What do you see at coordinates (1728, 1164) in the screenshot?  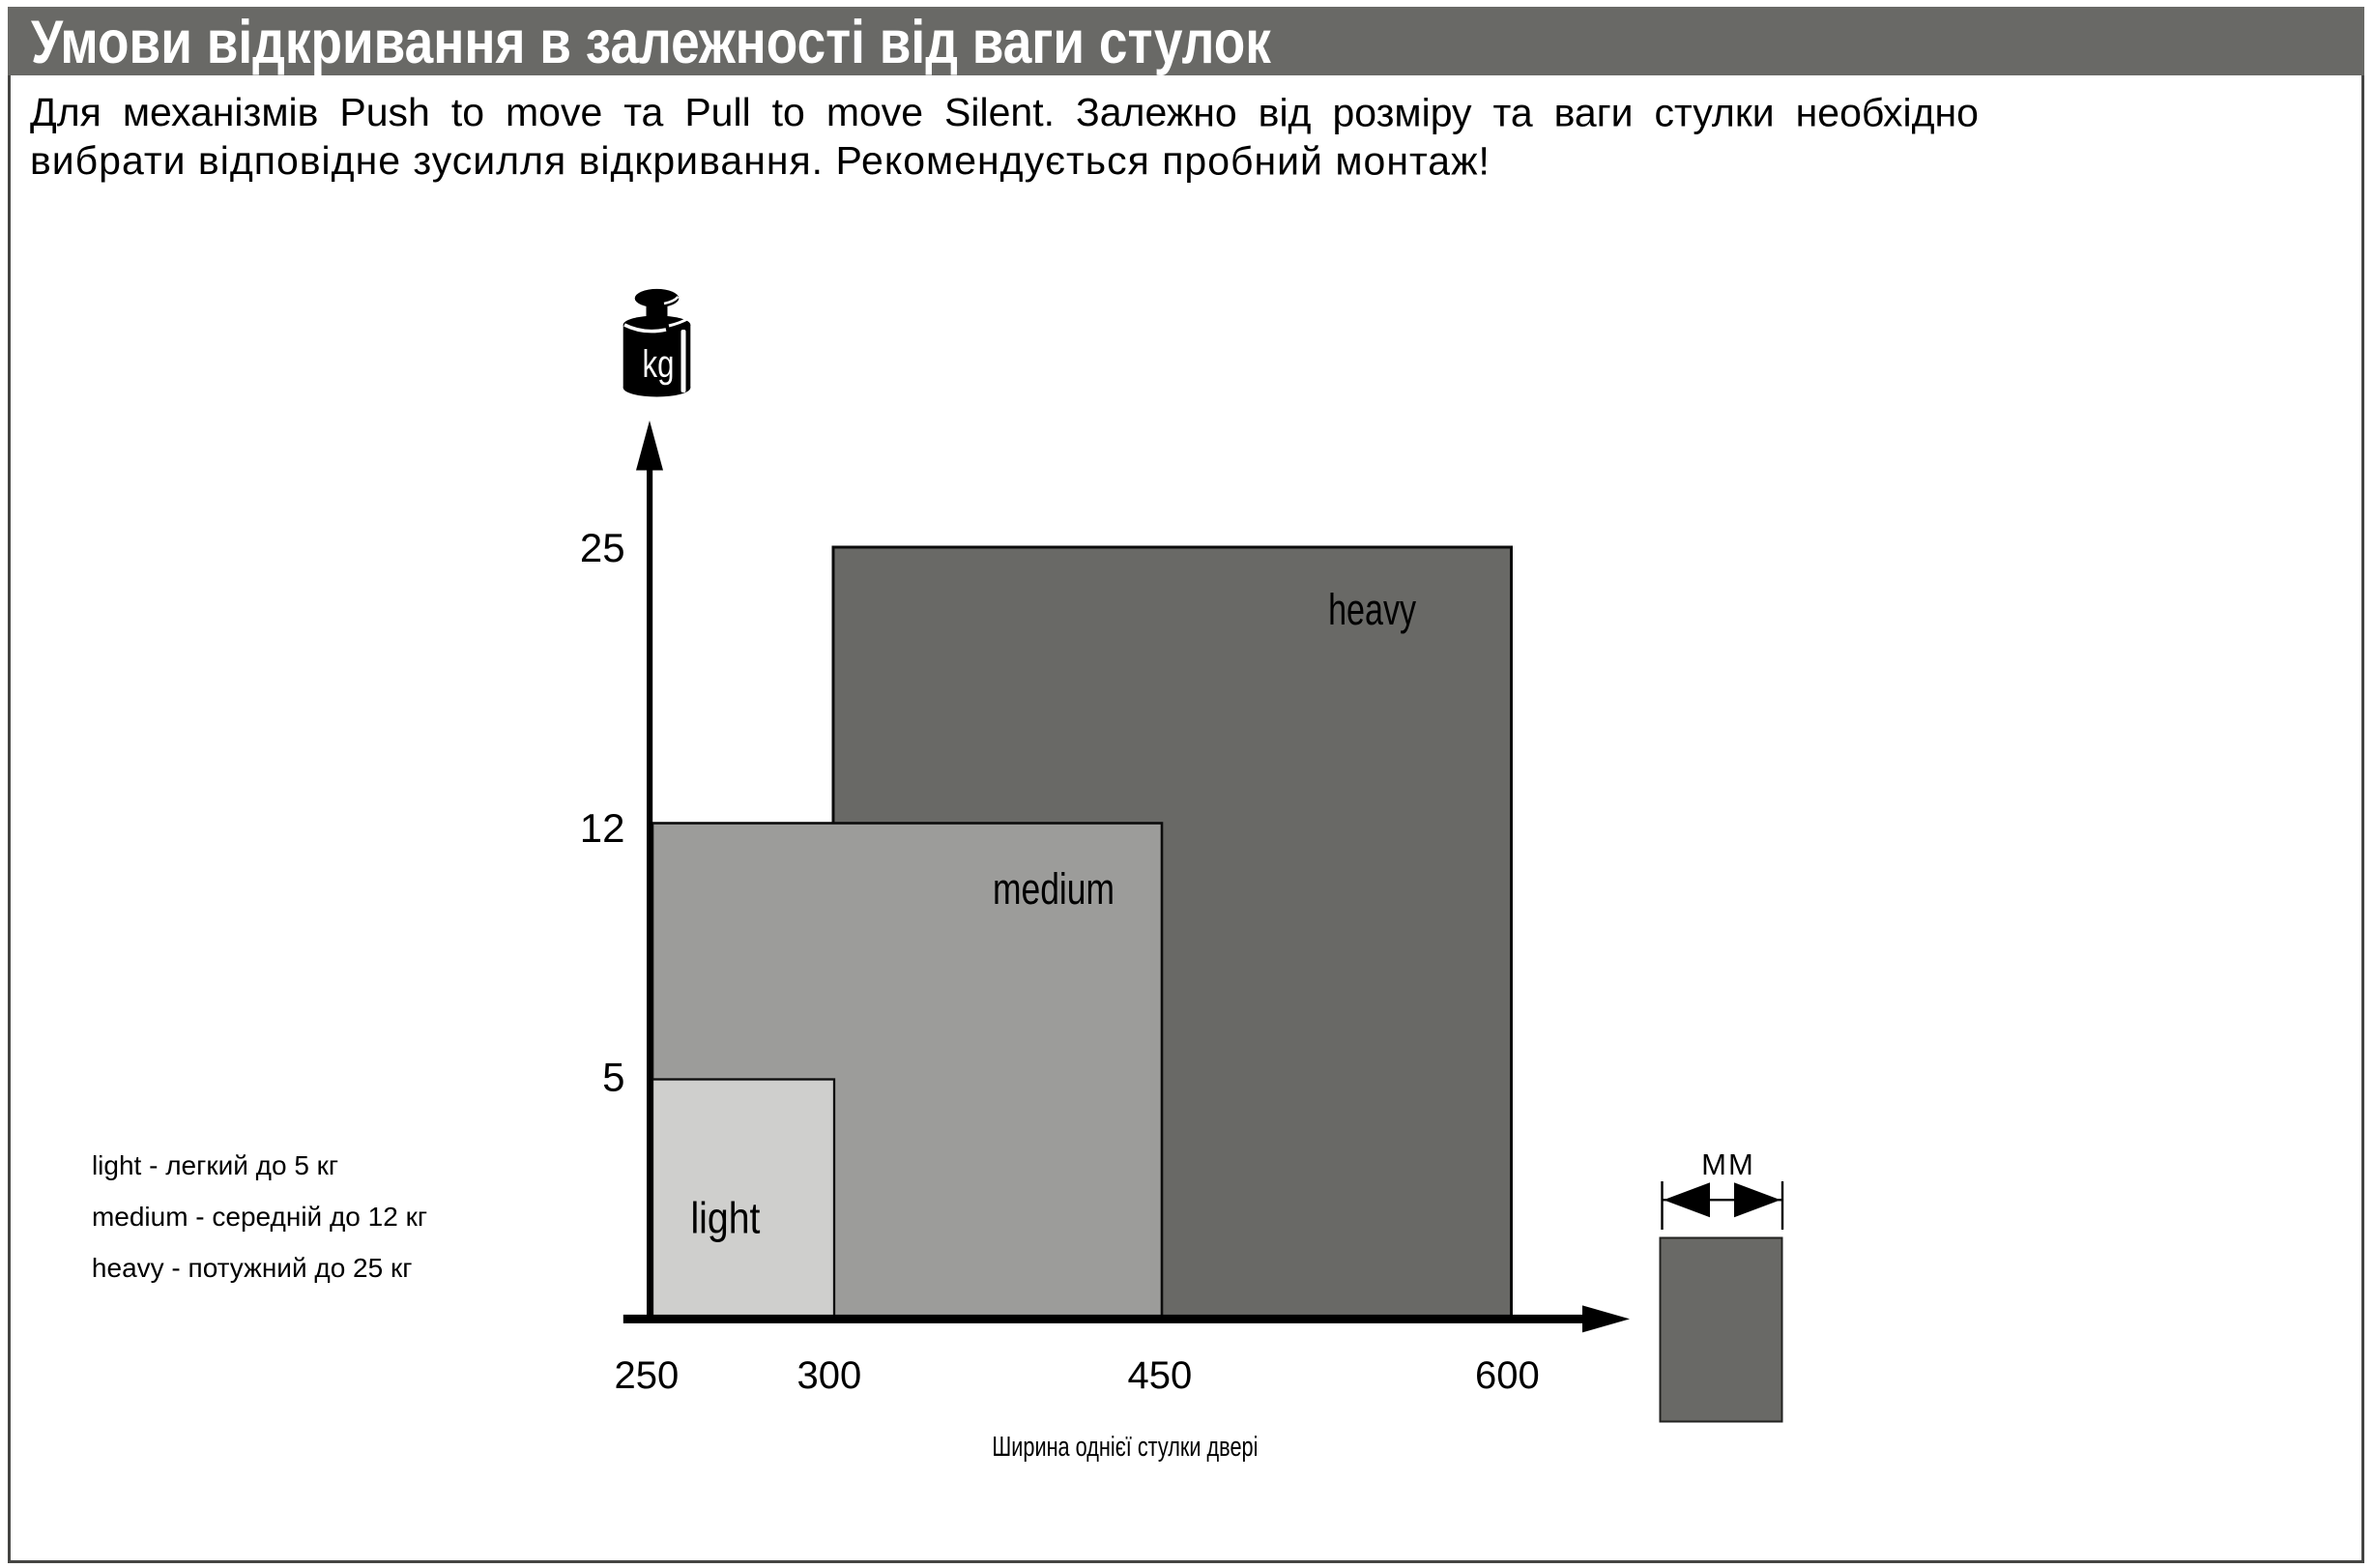 I see `svg-text: ММ` at bounding box center [1728, 1164].